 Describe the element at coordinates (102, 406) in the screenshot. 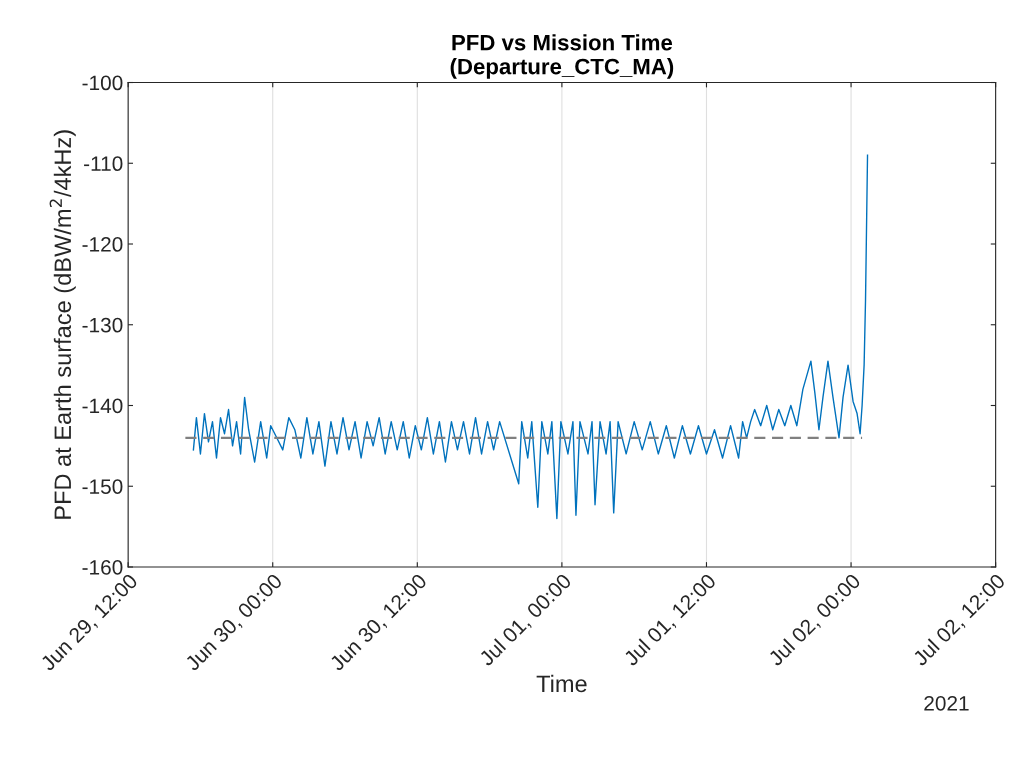

I see `y-tick-label: -140` at that location.